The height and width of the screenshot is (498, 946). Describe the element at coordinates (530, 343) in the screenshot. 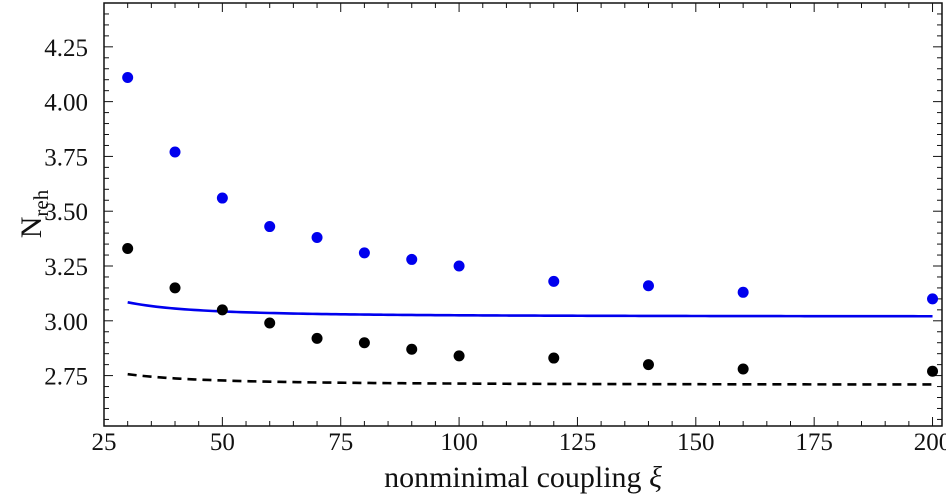

I see `fit-curves` at that location.